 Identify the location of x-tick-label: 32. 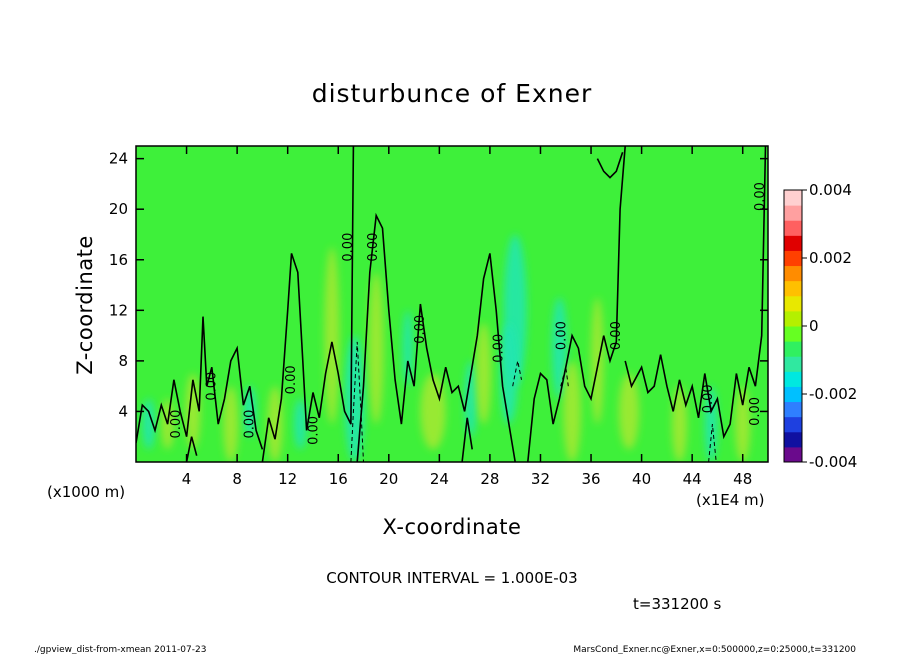
(540, 479).